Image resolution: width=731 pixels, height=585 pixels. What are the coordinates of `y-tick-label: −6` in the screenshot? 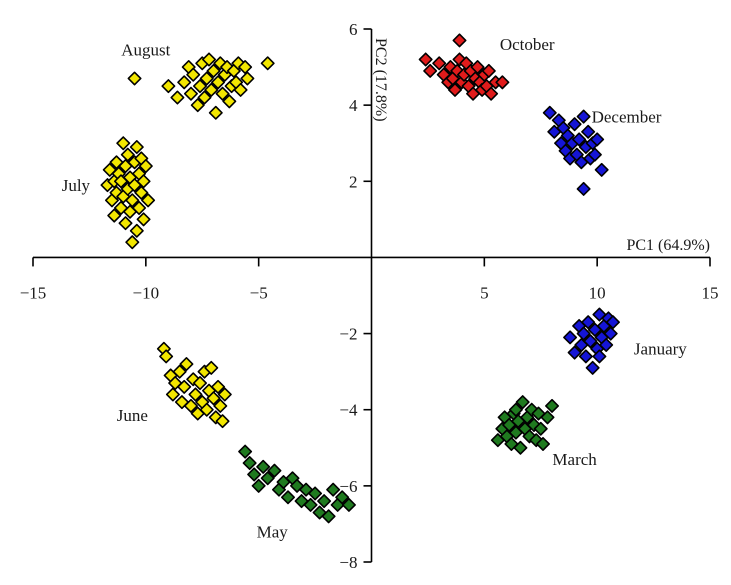 It's located at (348, 486).